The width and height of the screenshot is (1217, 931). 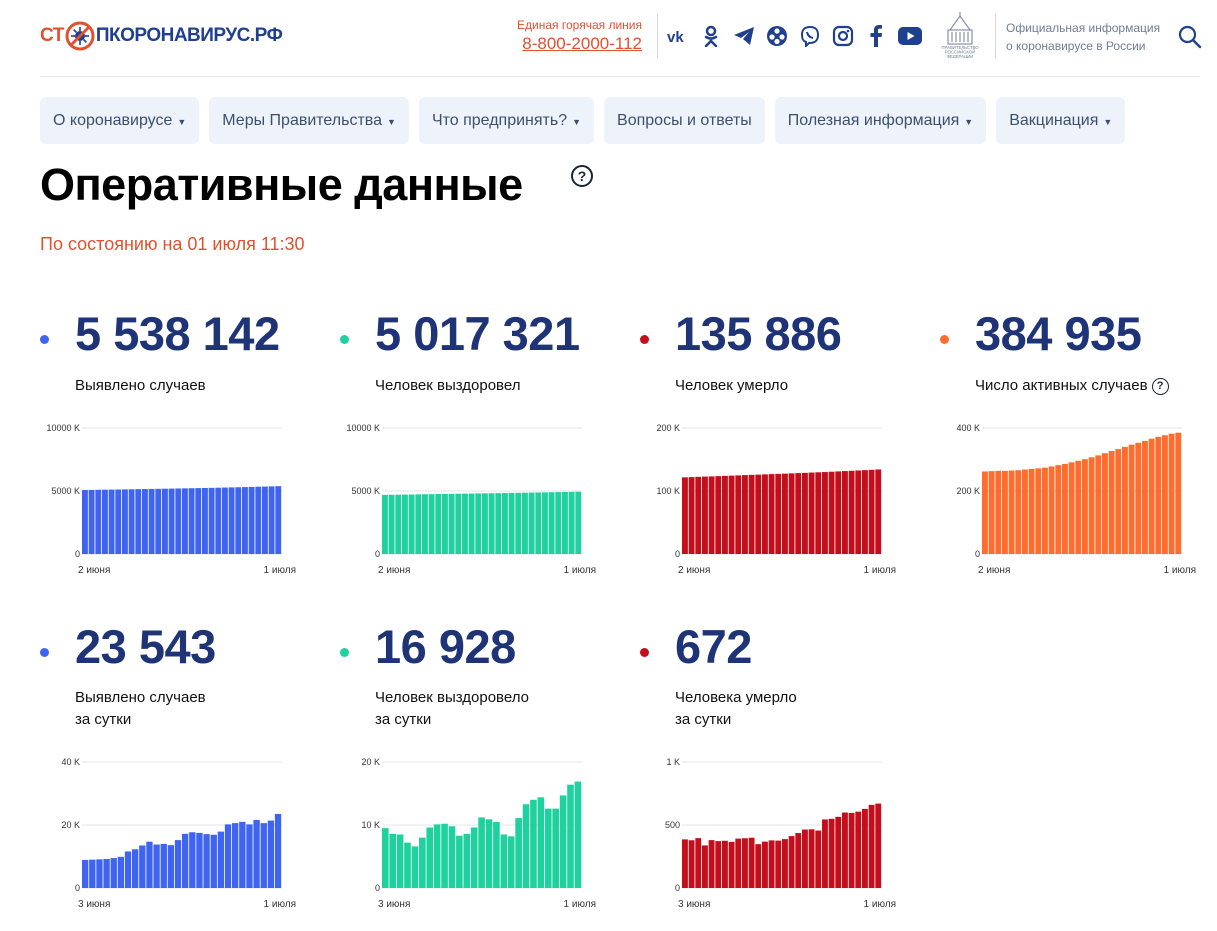 What do you see at coordinates (70, 762) in the screenshot?
I see `y-tick-label: 40 K` at bounding box center [70, 762].